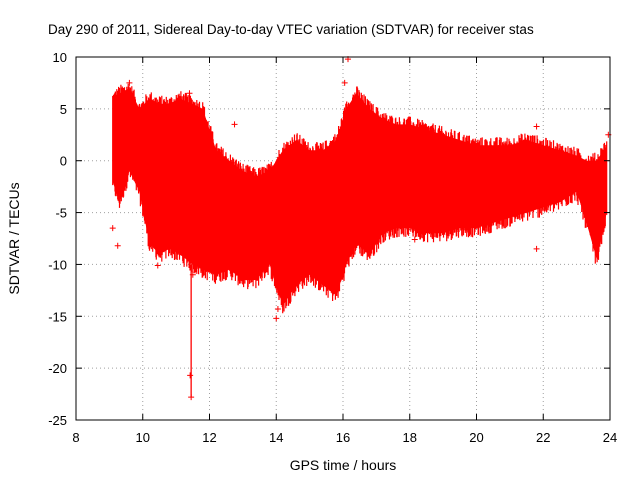 This screenshot has width=640, height=480. What do you see at coordinates (410, 437) in the screenshot?
I see `x-tick-label: 18` at bounding box center [410, 437].